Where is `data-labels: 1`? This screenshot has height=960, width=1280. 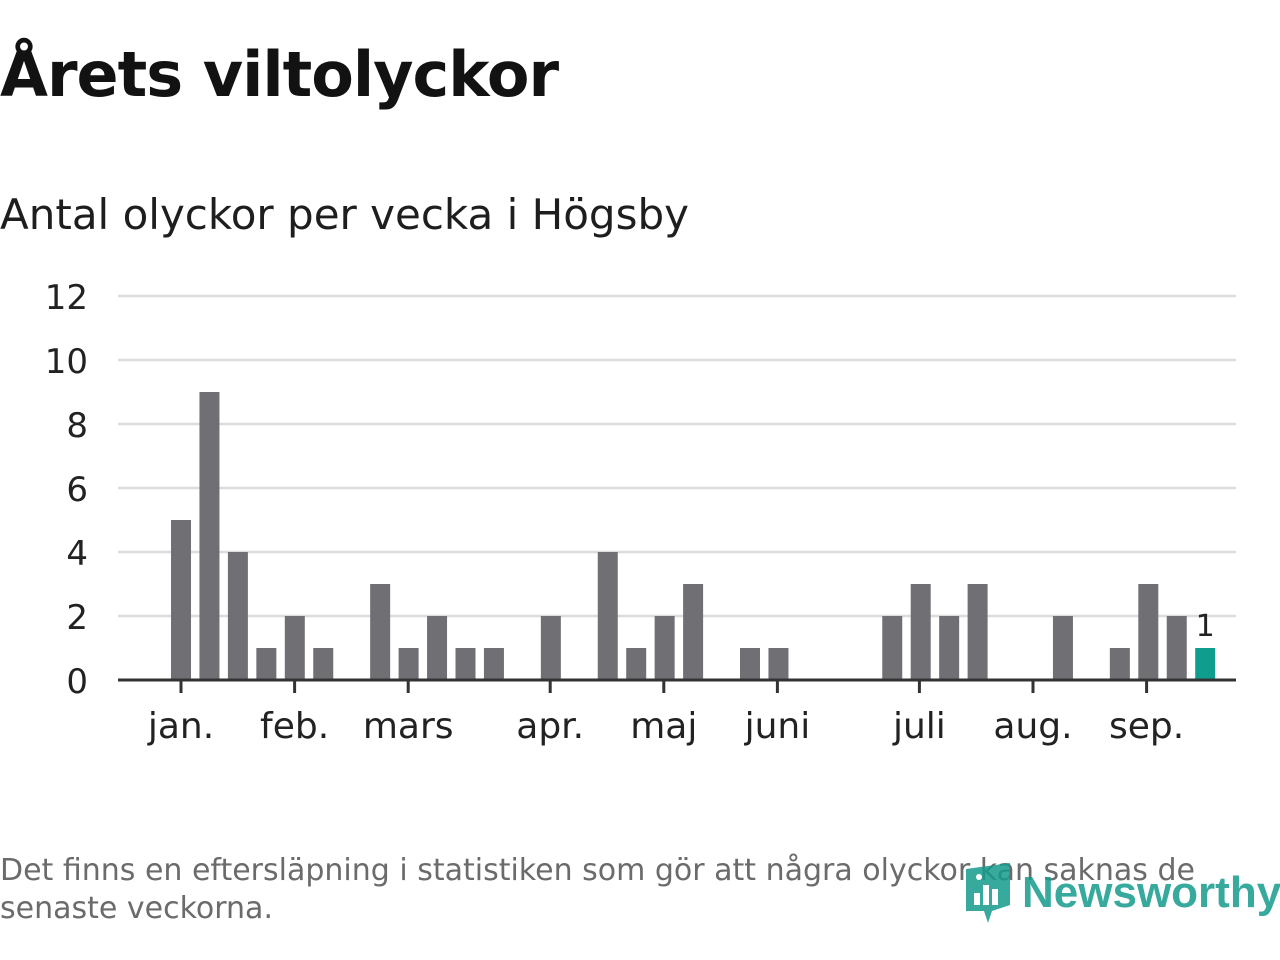 data-labels: 1 is located at coordinates (1205, 626).